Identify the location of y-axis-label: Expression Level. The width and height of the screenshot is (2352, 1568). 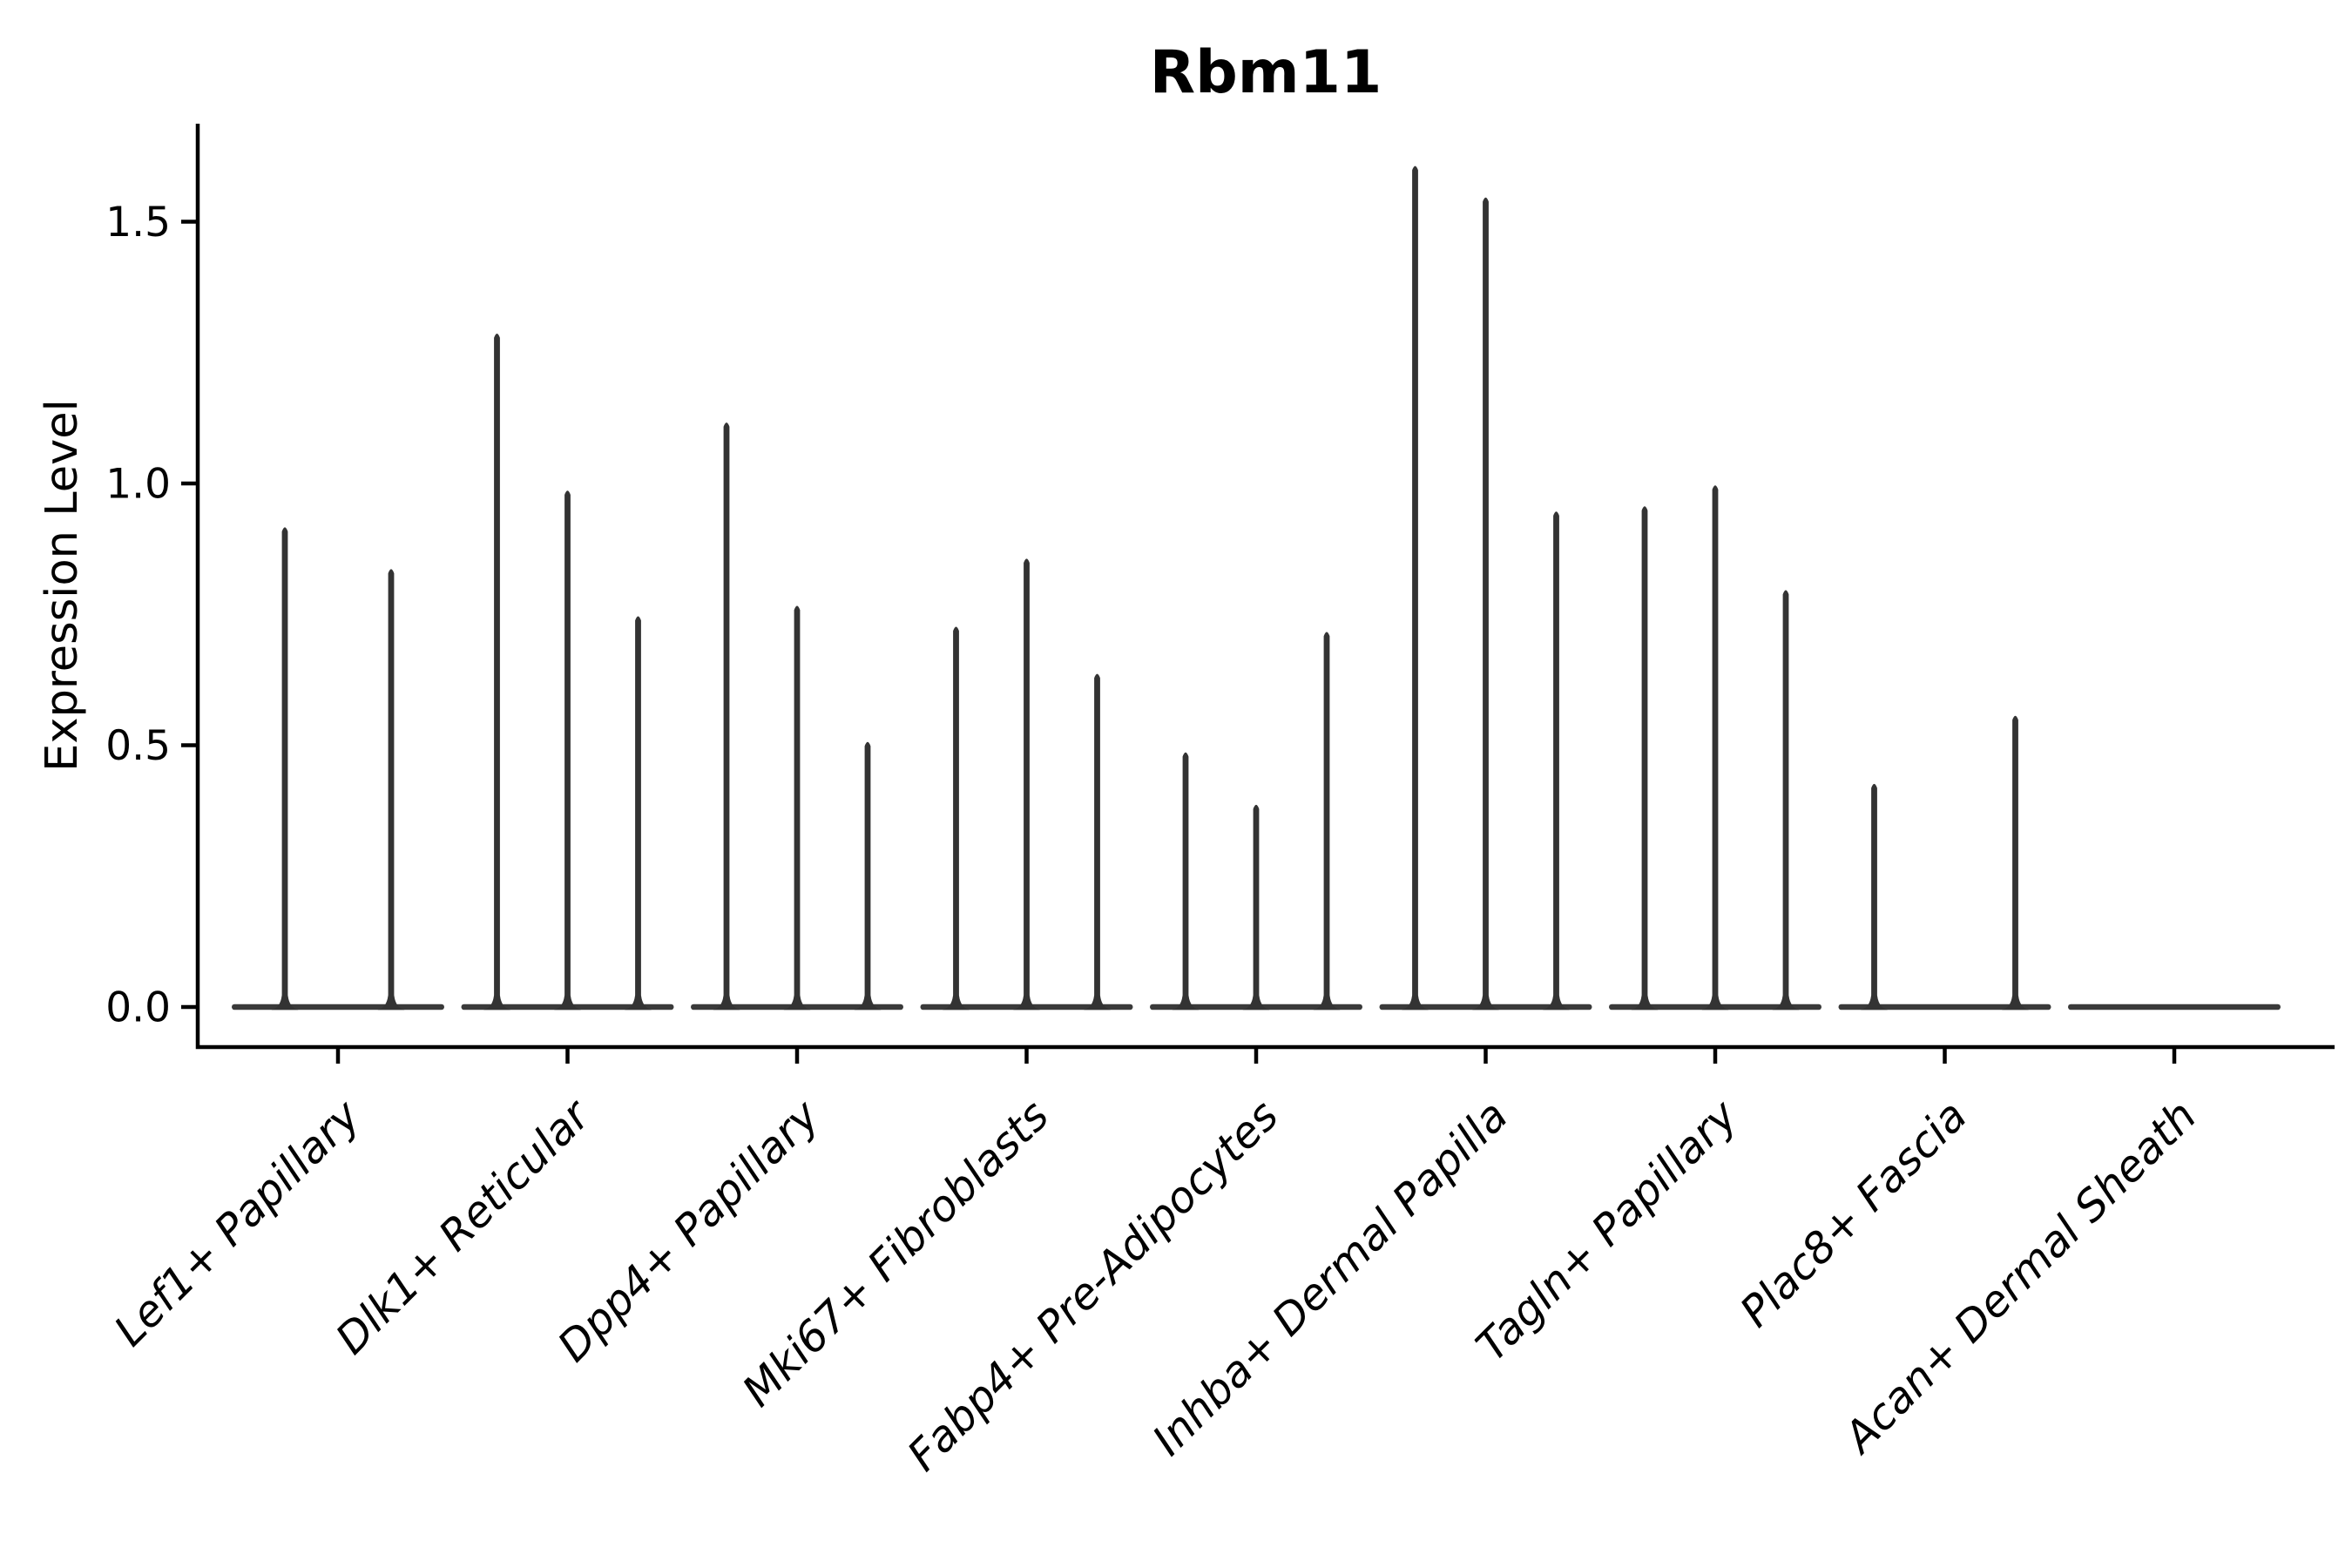
(62, 585).